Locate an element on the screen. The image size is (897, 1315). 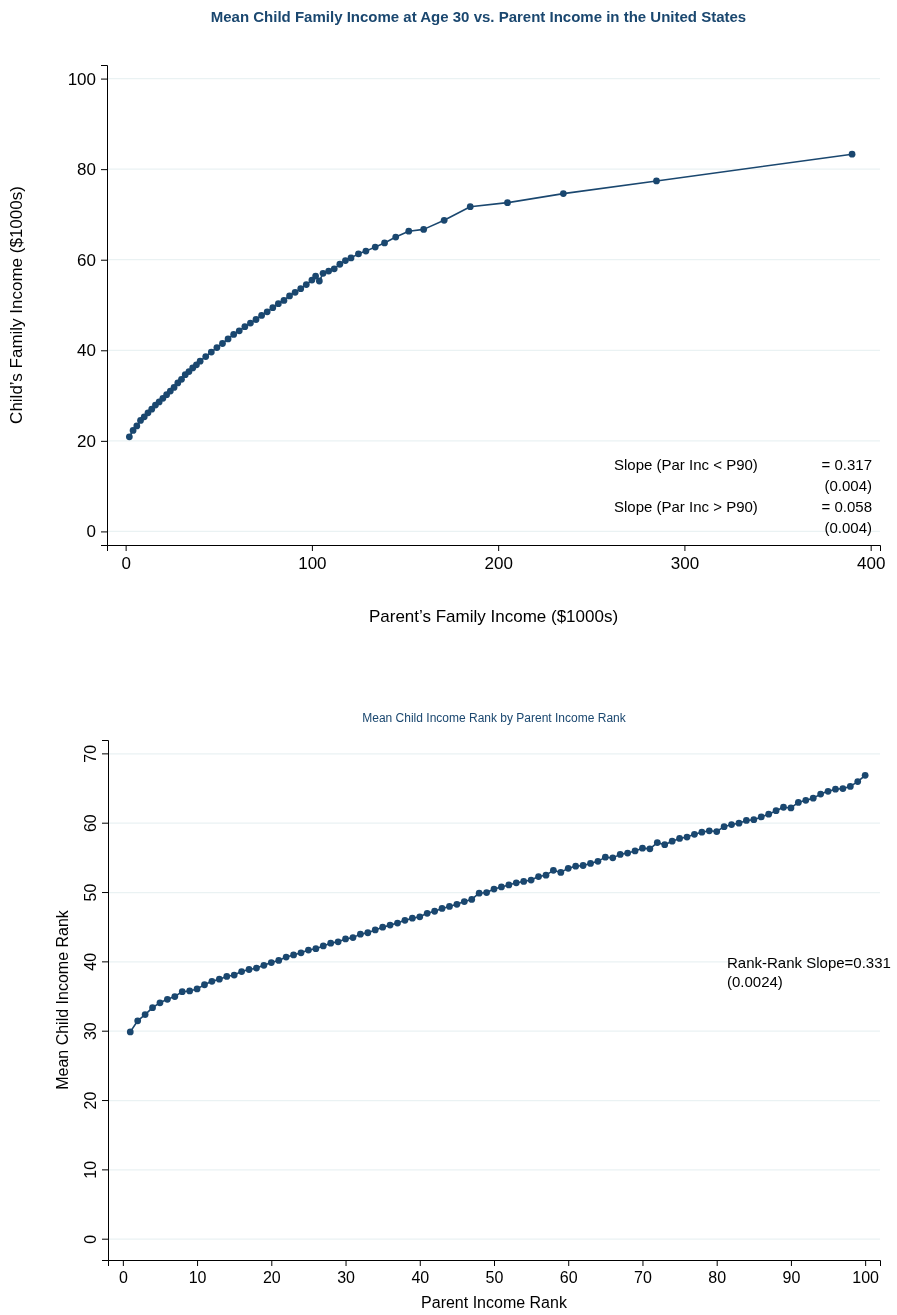
y-tick-label: 10 is located at coordinates (90, 1169).